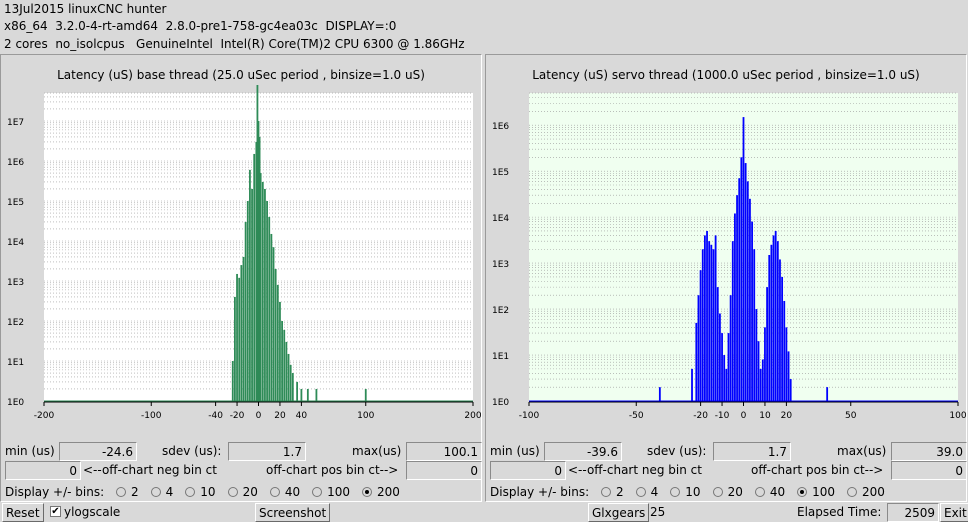  Describe the element at coordinates (700, 416) in the screenshot. I see `servo-xtick-label: -20` at that location.